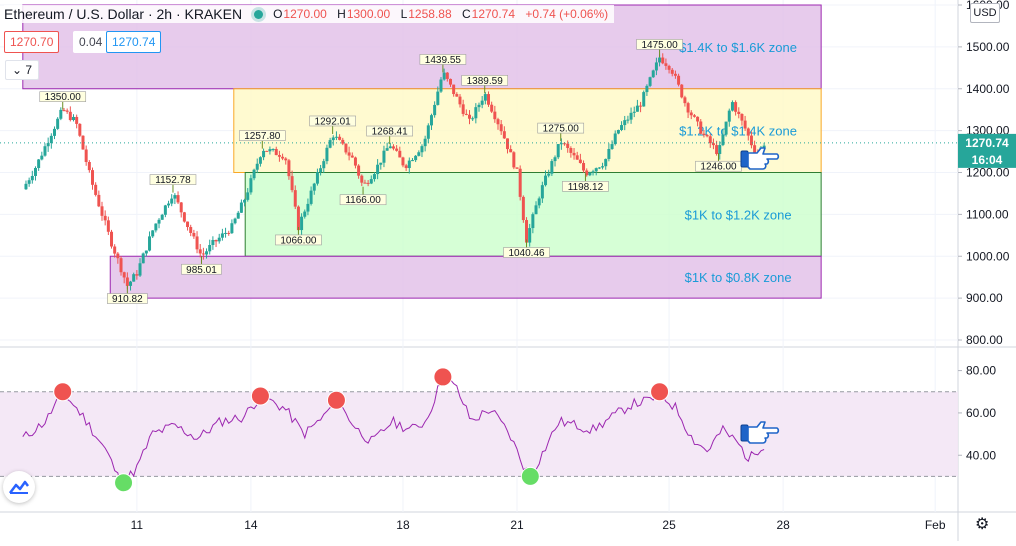  I want to click on sell-price-button: 1270.70, so click(32, 42).